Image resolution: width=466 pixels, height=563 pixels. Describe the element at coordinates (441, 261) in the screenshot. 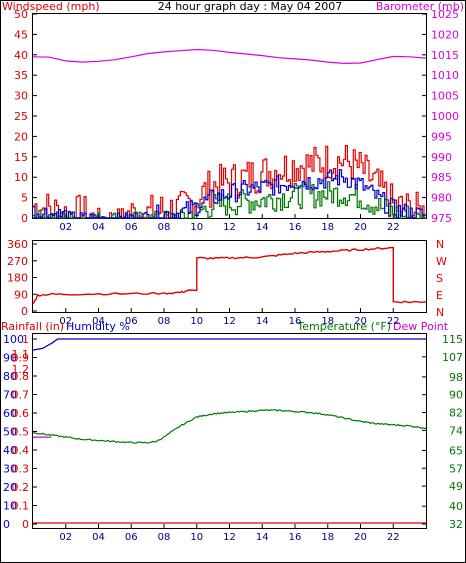

I see `direction-right-w: W` at that location.